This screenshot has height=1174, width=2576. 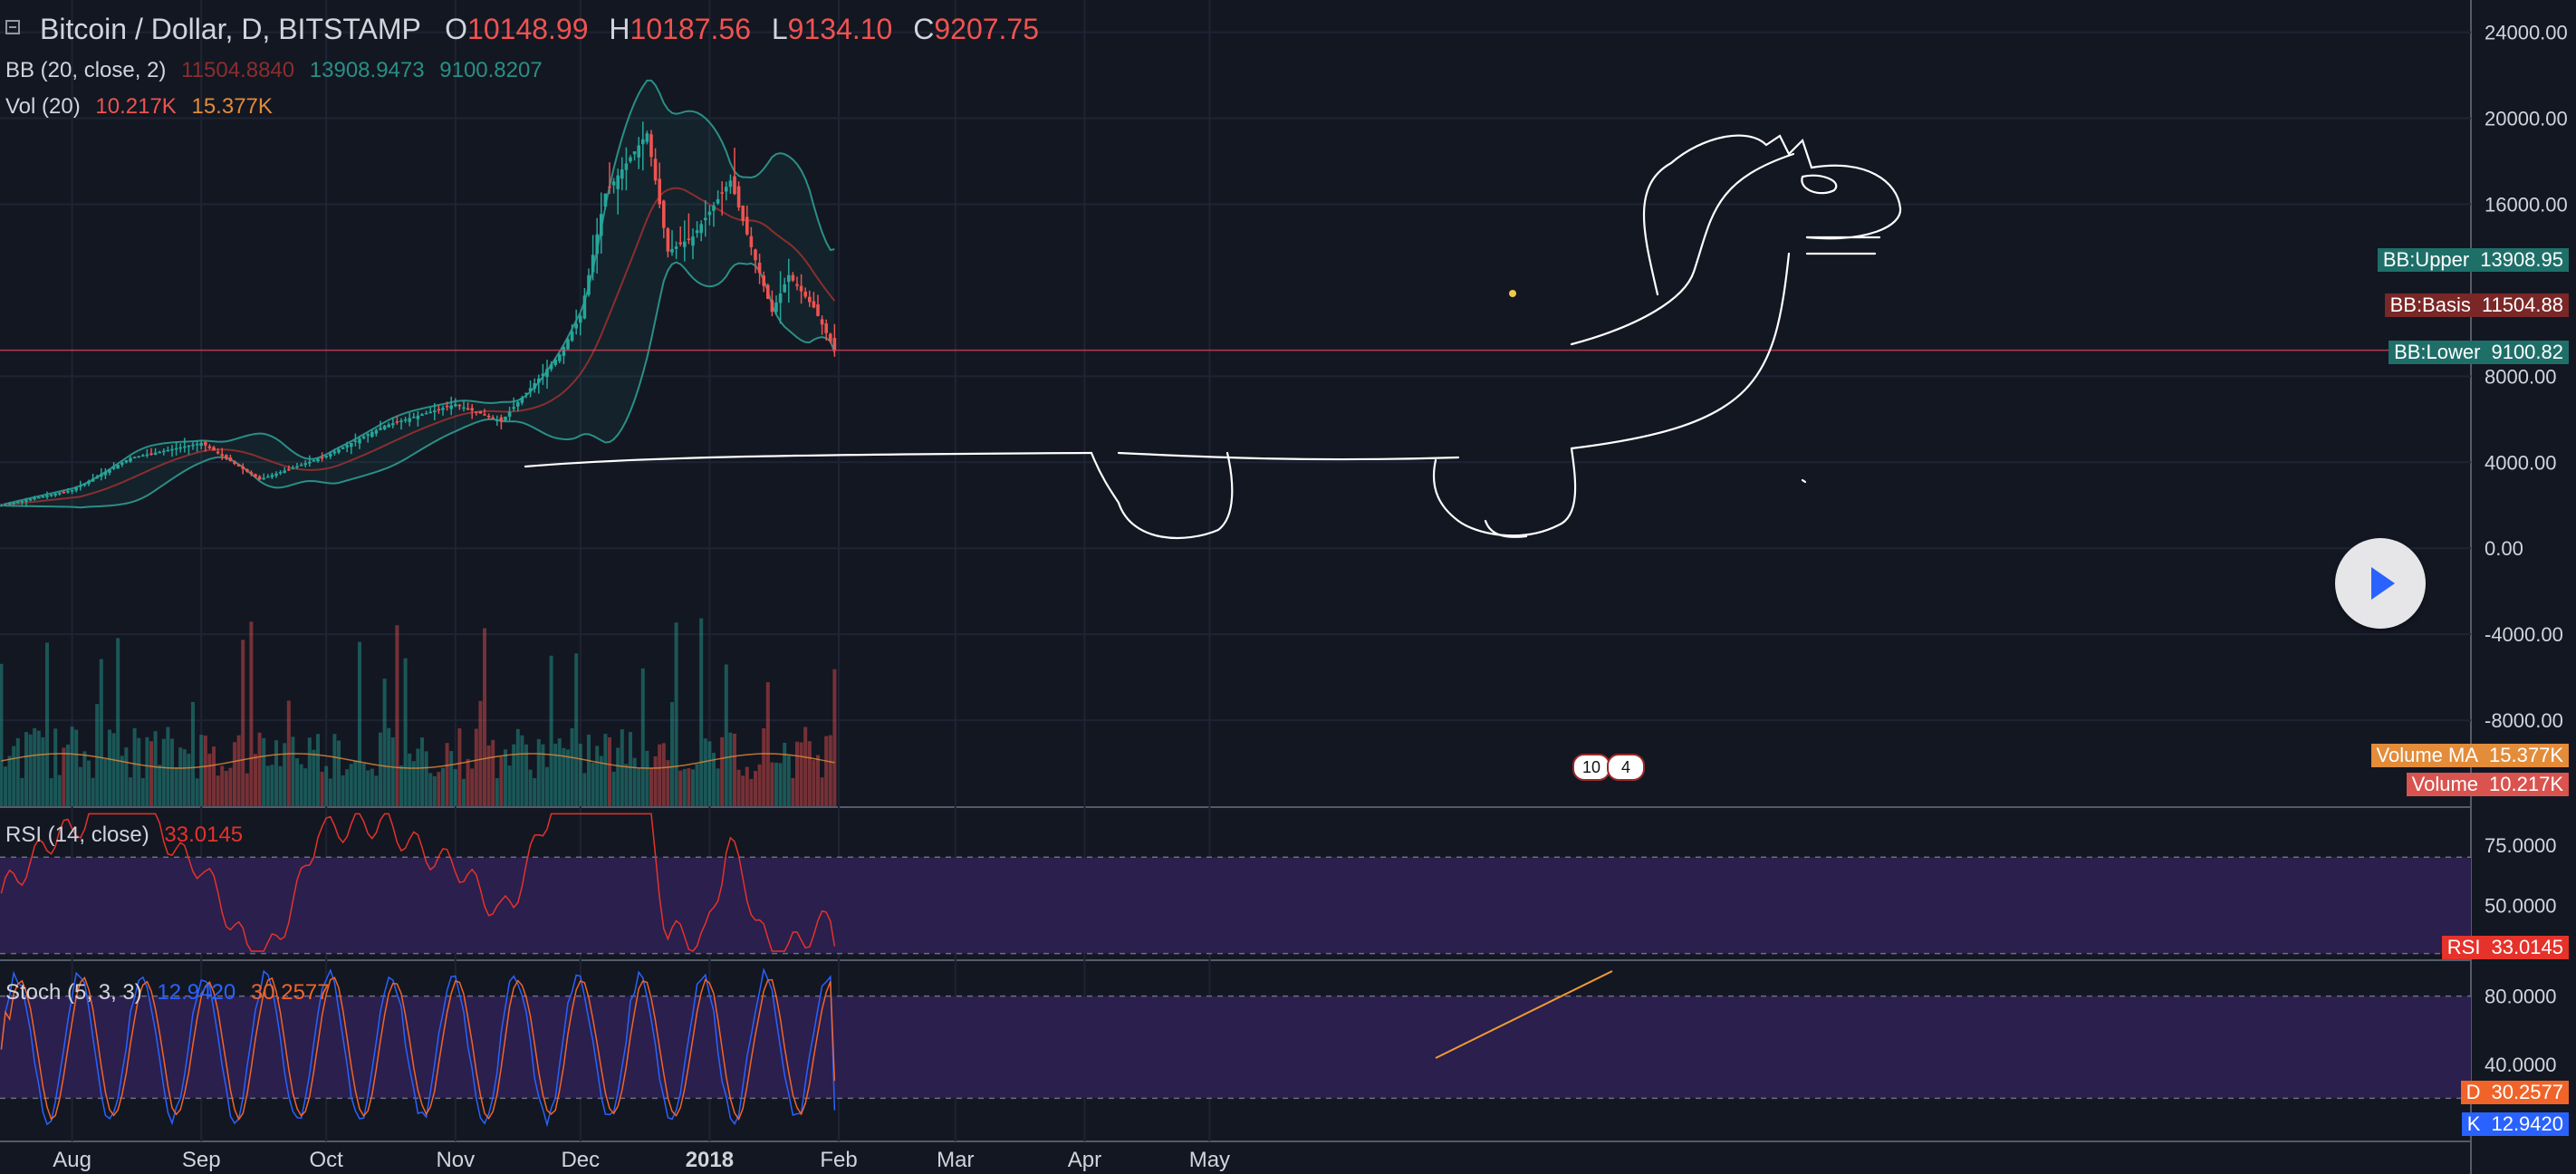 What do you see at coordinates (418, 1049) in the screenshot?
I see `stoch-d-line` at bounding box center [418, 1049].